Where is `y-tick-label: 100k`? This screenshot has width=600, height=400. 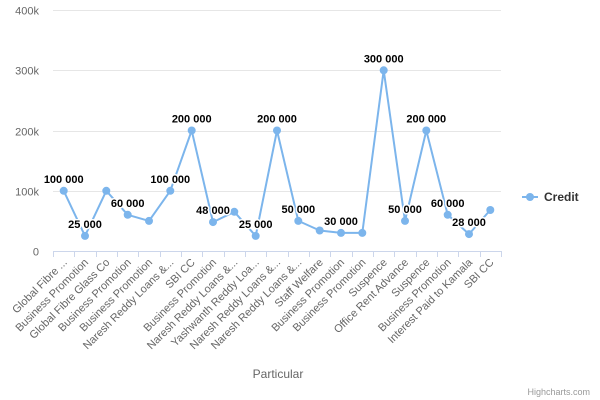 y-tick-label: 100k is located at coordinates (27, 193).